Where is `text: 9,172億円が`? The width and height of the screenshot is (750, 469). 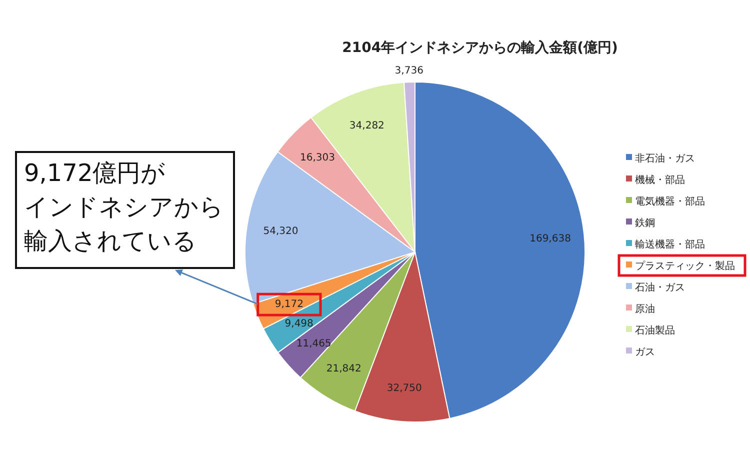 text: 9,172億円が is located at coordinates (95, 173).